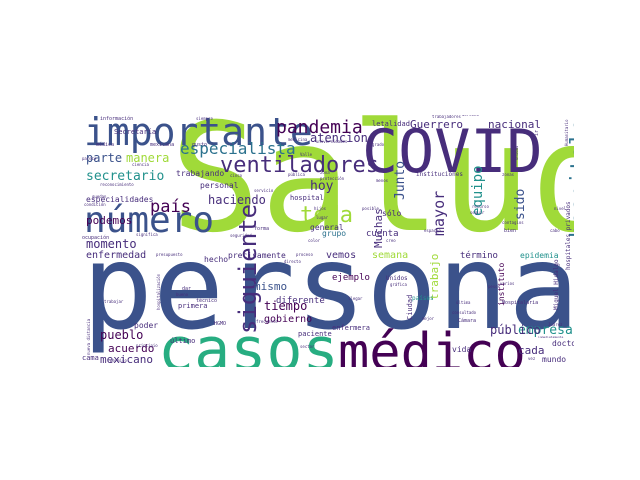 This screenshot has width=640, height=480. What do you see at coordinates (147, 234) in the screenshot?
I see `word-significa: significa` at bounding box center [147, 234].